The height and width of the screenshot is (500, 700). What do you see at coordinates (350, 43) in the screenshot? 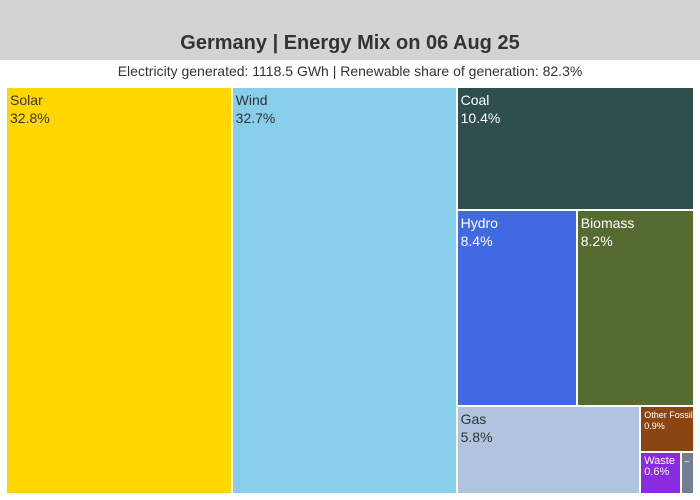
I see `chart-title: Germany | Energy Mix on 06 Aug 25` at bounding box center [350, 43].